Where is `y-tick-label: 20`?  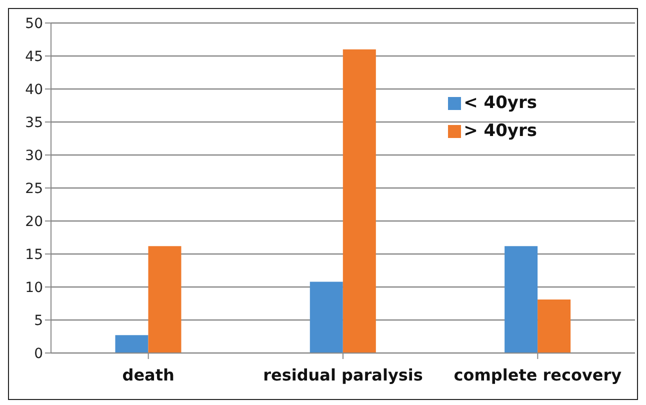
y-tick-label: 20 is located at coordinates (34, 222).